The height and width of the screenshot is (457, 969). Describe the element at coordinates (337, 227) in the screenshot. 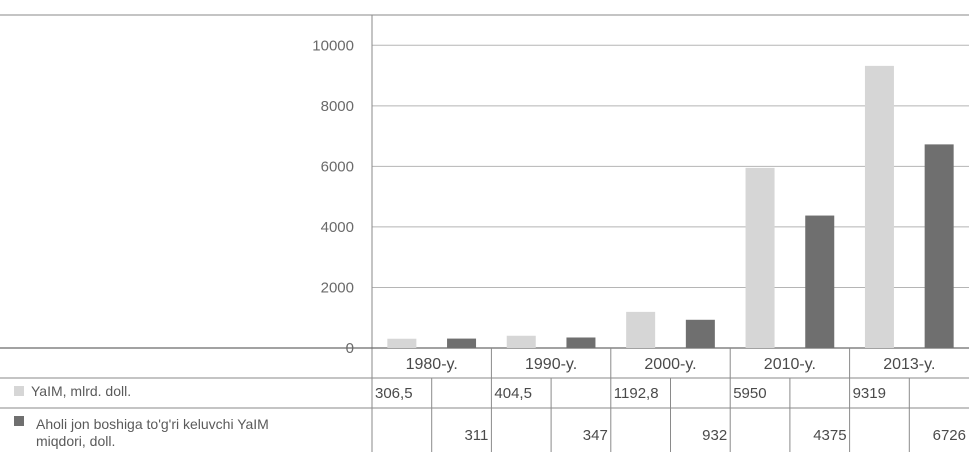

I see `y-tick-label: 4000` at that location.